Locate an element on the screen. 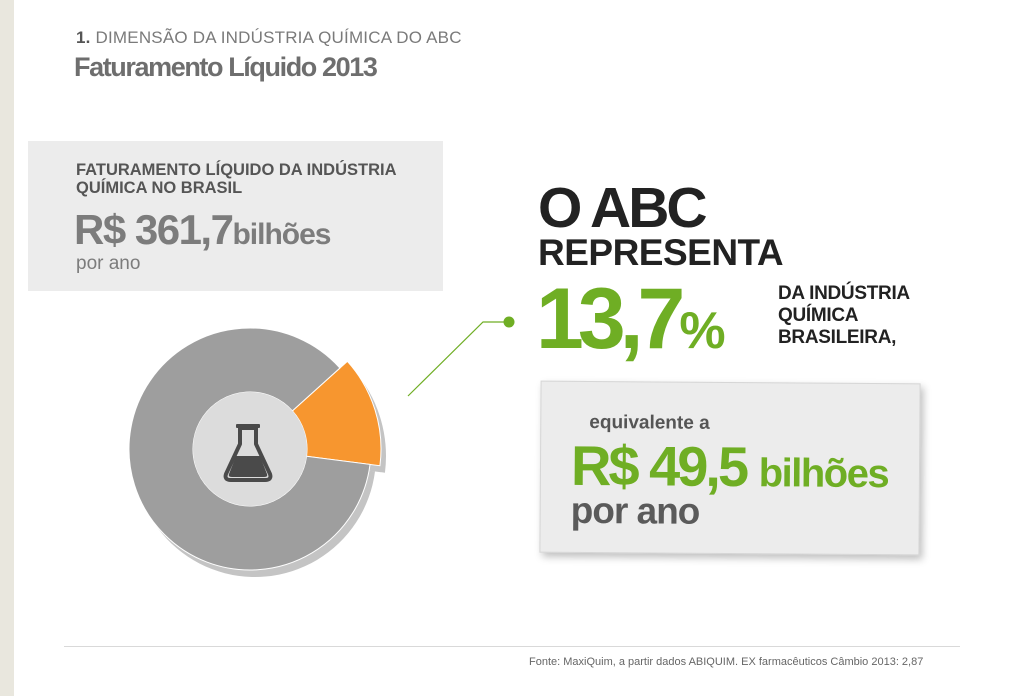 The image size is (1023, 696). equivalent-label: equivalente a is located at coordinates (649, 423).